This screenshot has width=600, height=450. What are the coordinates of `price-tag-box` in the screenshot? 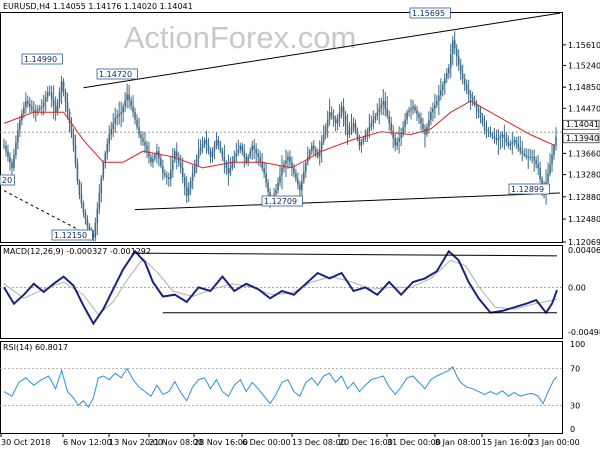 It's located at (581, 124).